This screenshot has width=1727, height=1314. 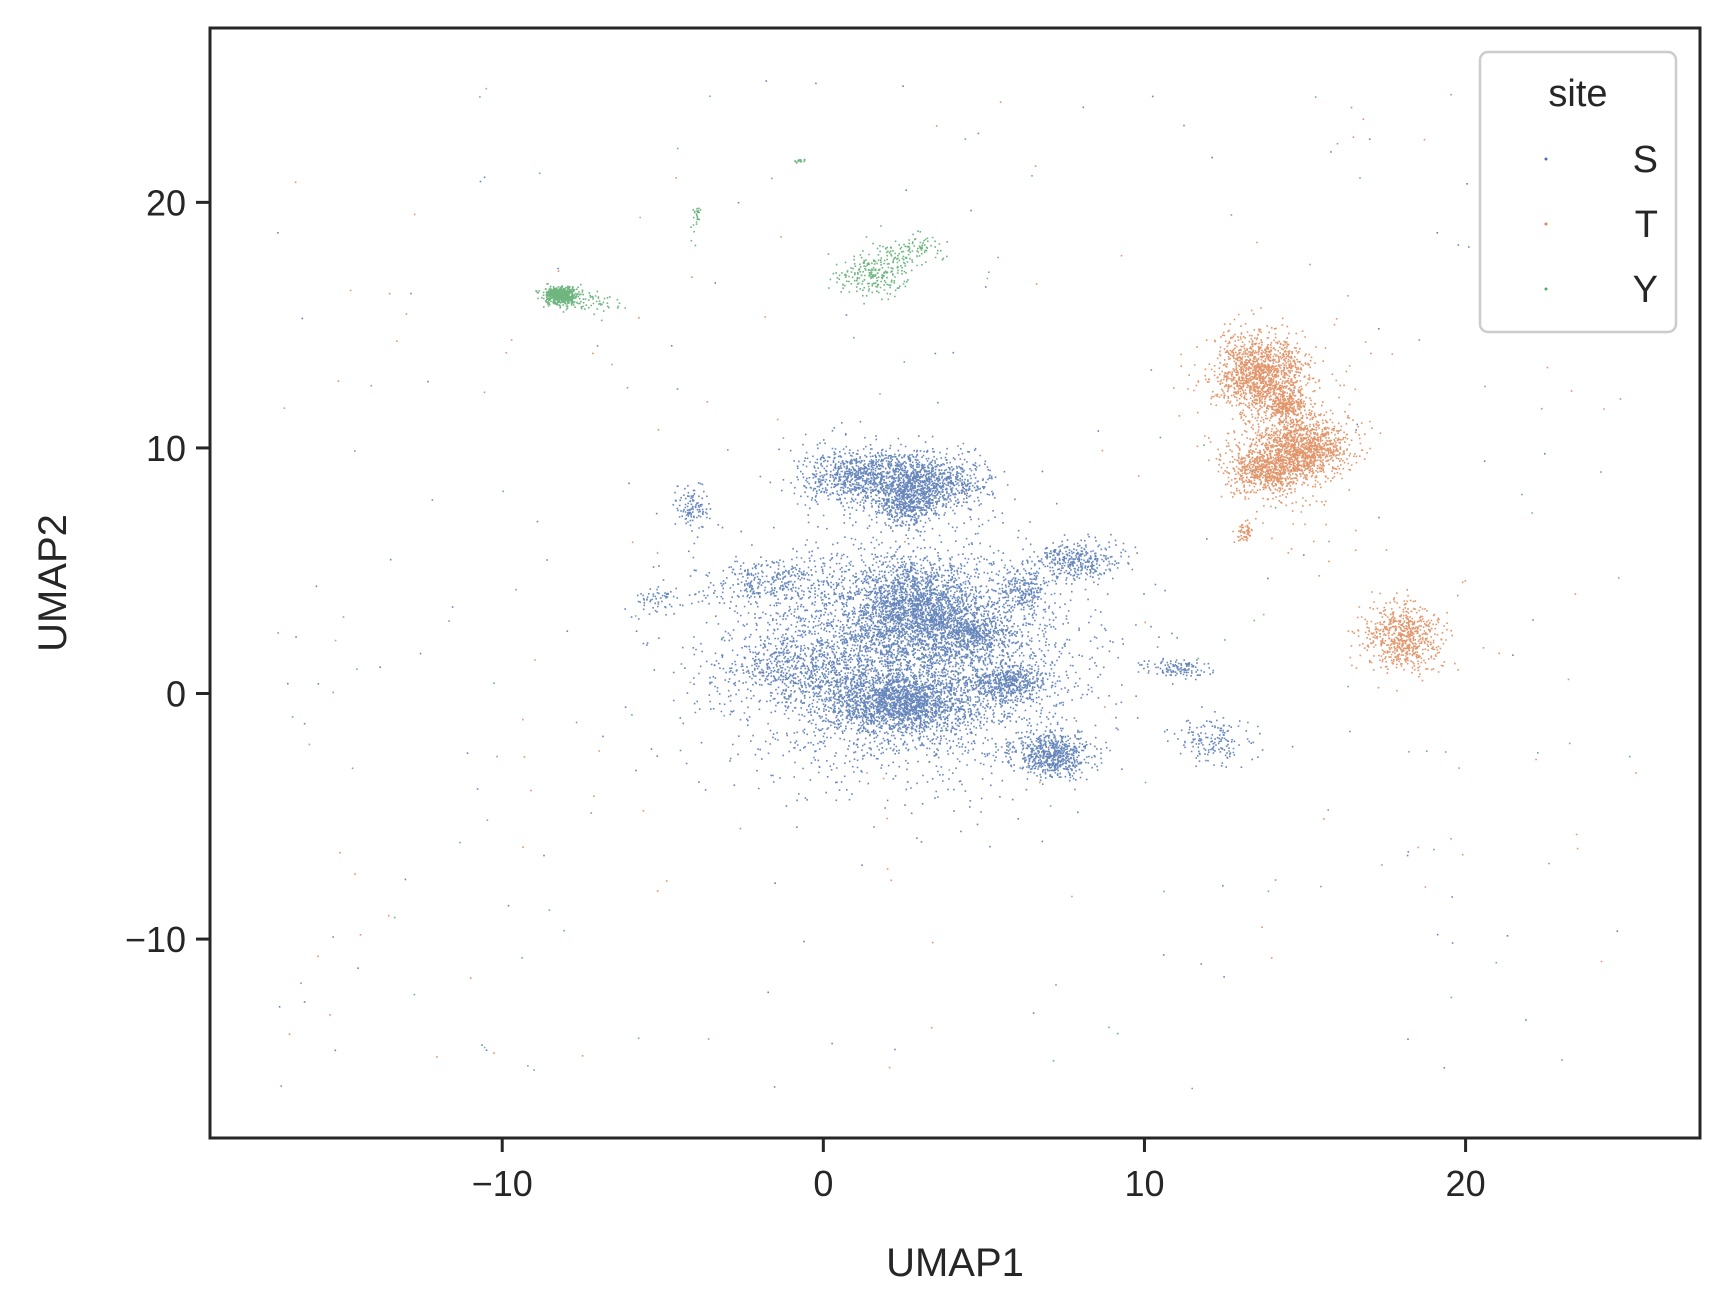 What do you see at coordinates (1645, 290) in the screenshot?
I see `legend-label-y: Y` at bounding box center [1645, 290].